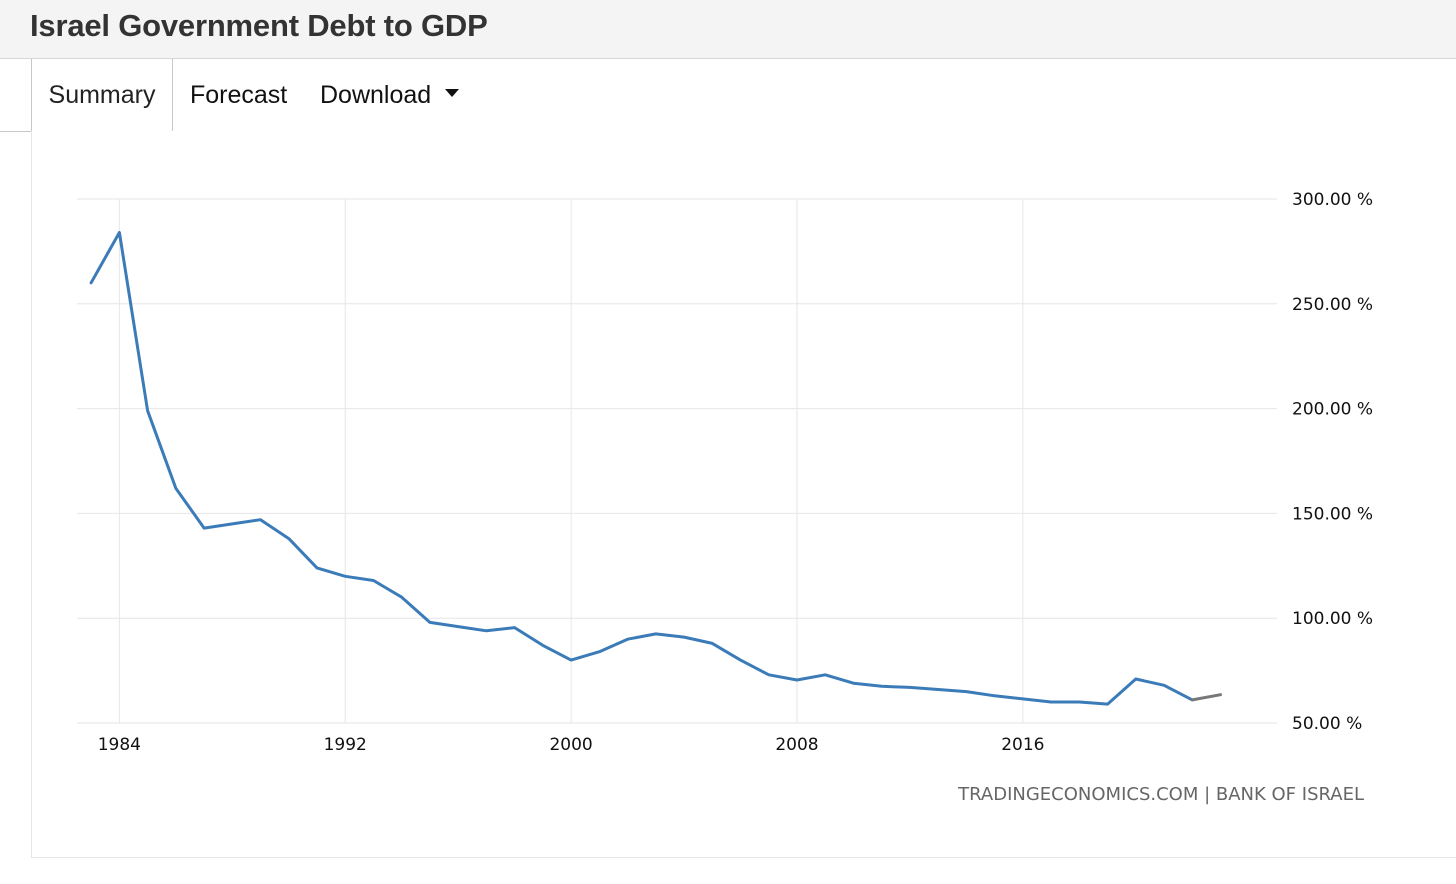  What do you see at coordinates (1332, 305) in the screenshot?
I see `y-tick-label: 250.00 %` at bounding box center [1332, 305].